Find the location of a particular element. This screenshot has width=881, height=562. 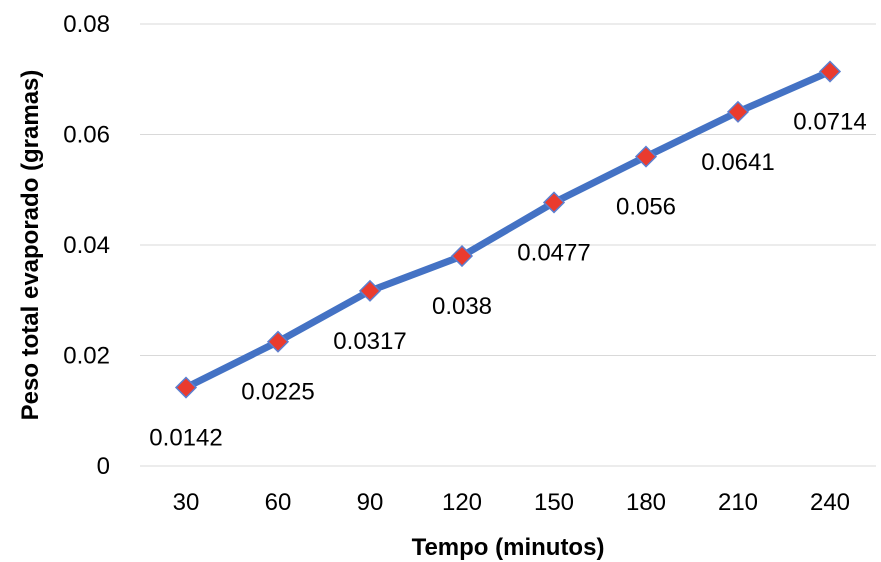

x-axis-title: Tempo (minutos) is located at coordinates (508, 547).